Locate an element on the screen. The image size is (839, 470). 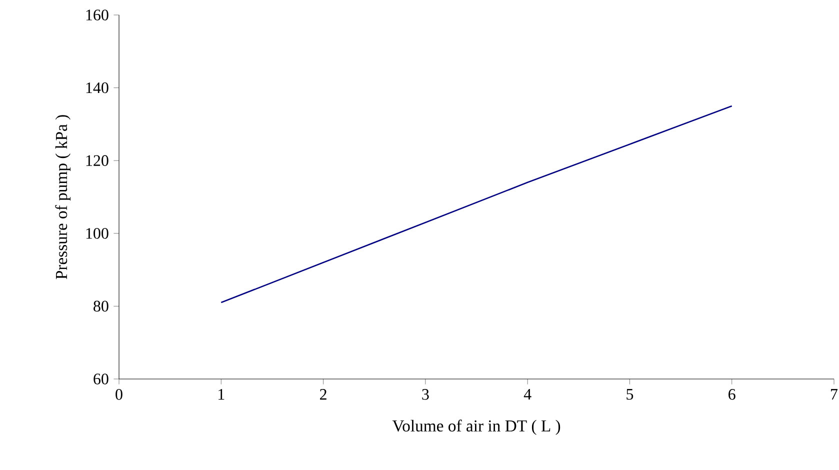
y-axis-title: Pressure of pump ( kPa ) is located at coordinates (62, 197).